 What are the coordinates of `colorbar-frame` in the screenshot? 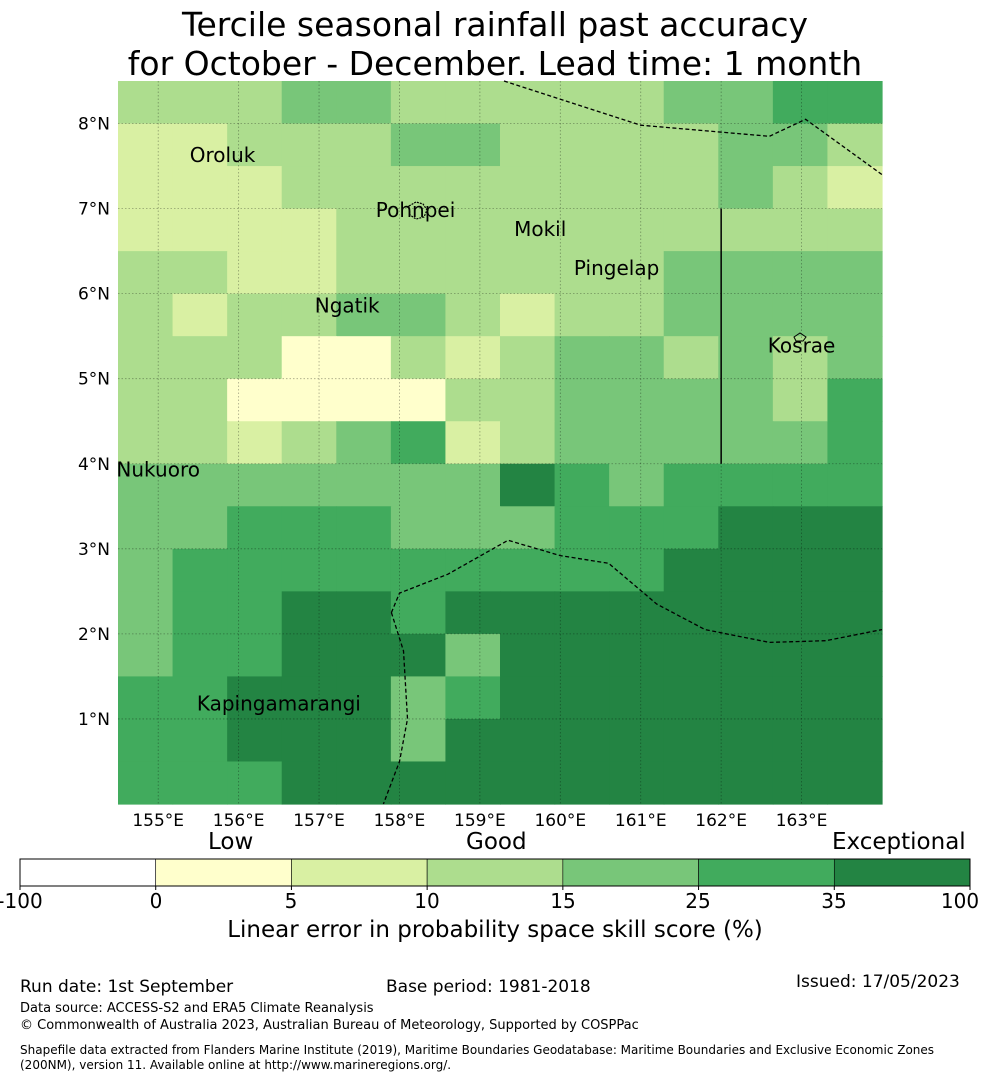 It's located at (495, 872).